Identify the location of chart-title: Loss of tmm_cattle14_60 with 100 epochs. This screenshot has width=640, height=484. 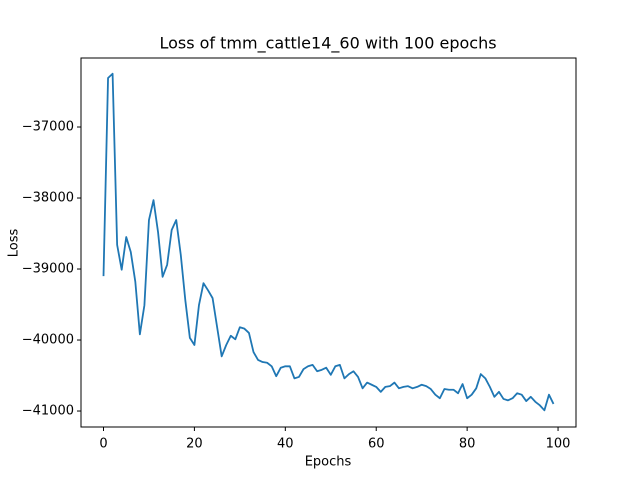
(327, 44).